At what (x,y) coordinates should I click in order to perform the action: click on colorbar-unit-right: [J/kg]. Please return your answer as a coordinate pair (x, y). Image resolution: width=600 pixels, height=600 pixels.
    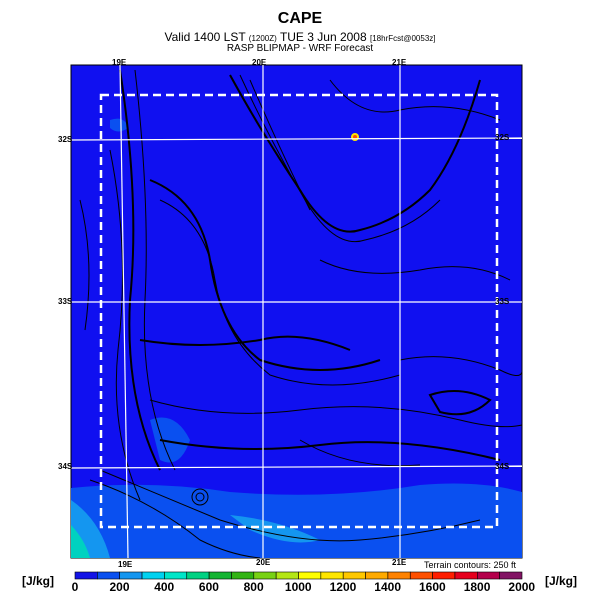
    Looking at the image, I should click on (561, 581).